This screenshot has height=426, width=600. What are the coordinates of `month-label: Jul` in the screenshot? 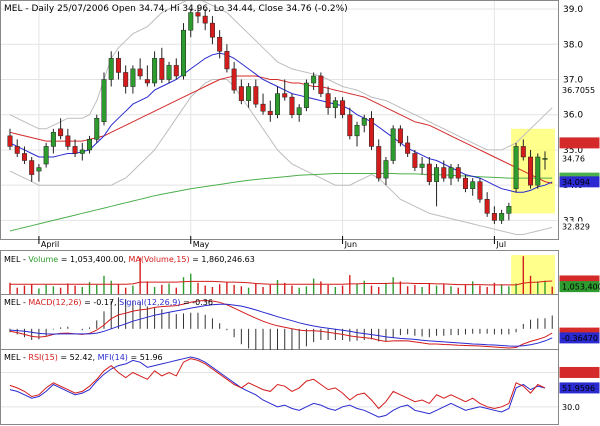 It's located at (500, 244).